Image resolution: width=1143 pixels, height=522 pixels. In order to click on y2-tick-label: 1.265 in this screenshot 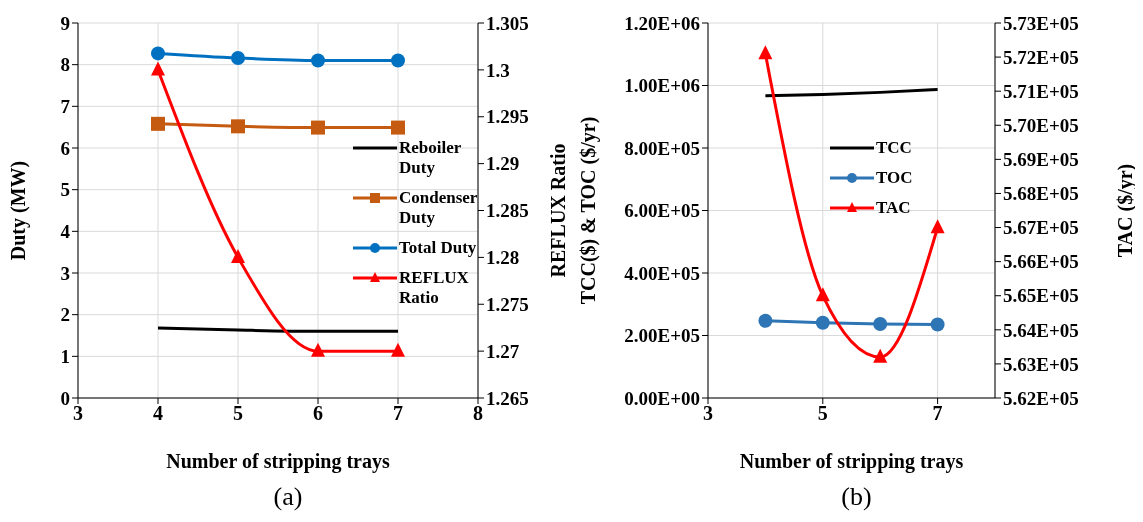, I will do `click(507, 398)`.